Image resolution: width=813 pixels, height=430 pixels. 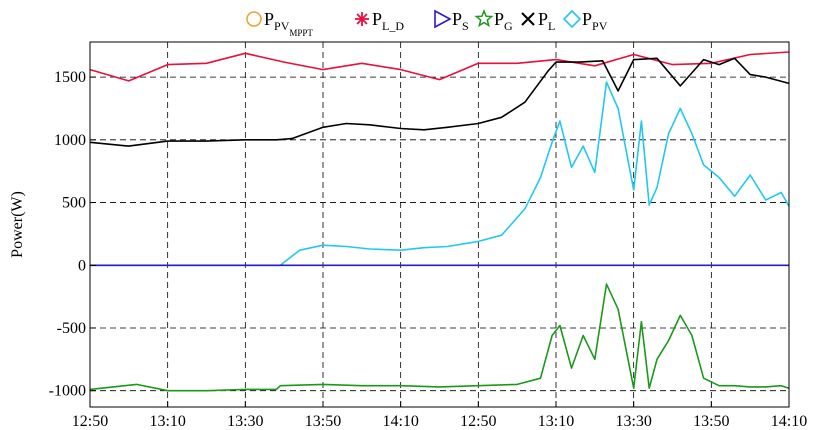 What do you see at coordinates (595, 21) in the screenshot?
I see `legend-label: PPV` at bounding box center [595, 21].